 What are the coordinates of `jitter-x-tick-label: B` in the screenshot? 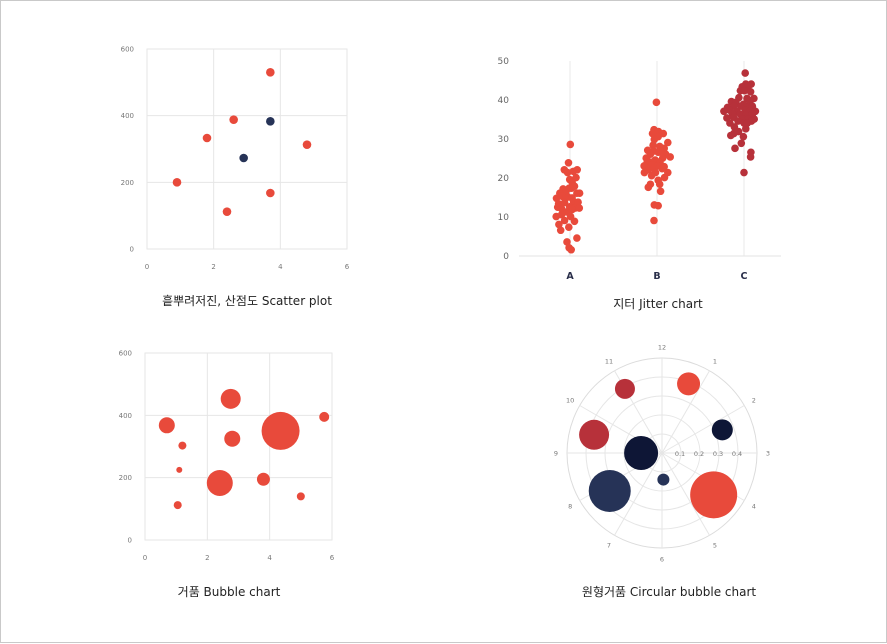 It's located at (656, 276).